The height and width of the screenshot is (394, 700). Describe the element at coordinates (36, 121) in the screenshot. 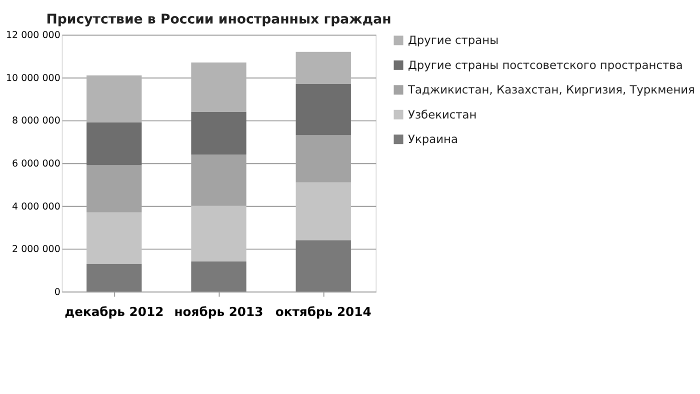

I see `y-tick-label: 8 000 000` at that location.